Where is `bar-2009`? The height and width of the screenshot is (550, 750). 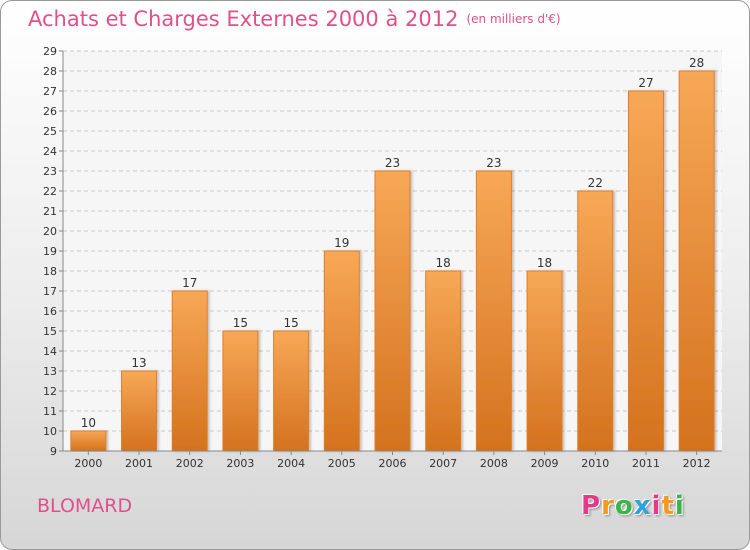 bar-2009 is located at coordinates (544, 361).